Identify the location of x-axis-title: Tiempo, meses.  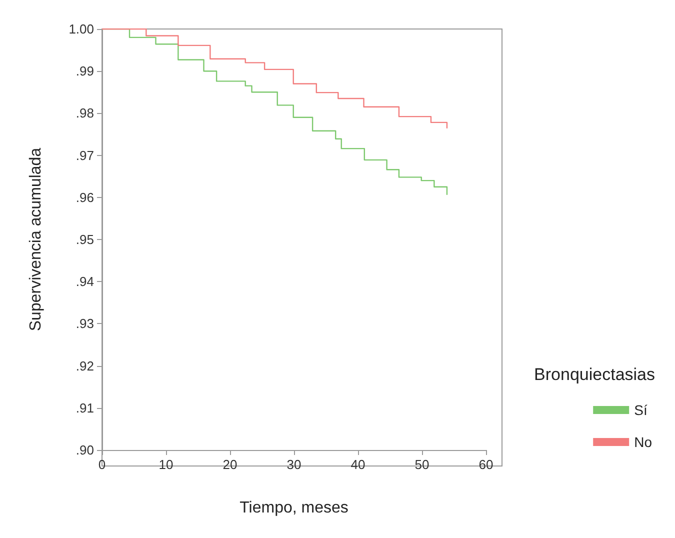
(294, 508).